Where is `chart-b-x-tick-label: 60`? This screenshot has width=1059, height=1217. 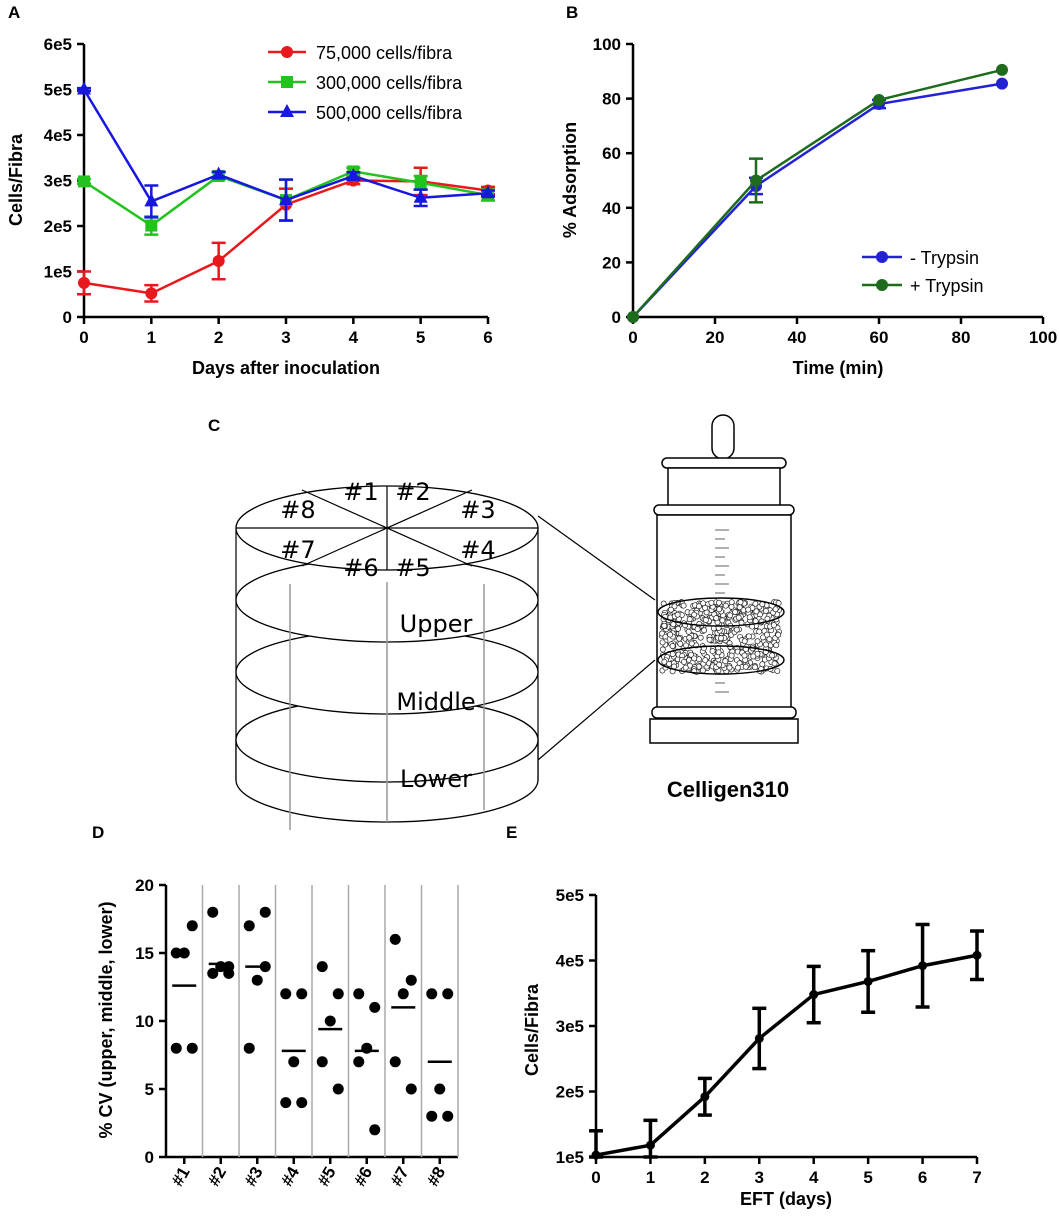
chart-b-x-tick-label: 60 is located at coordinates (879, 337).